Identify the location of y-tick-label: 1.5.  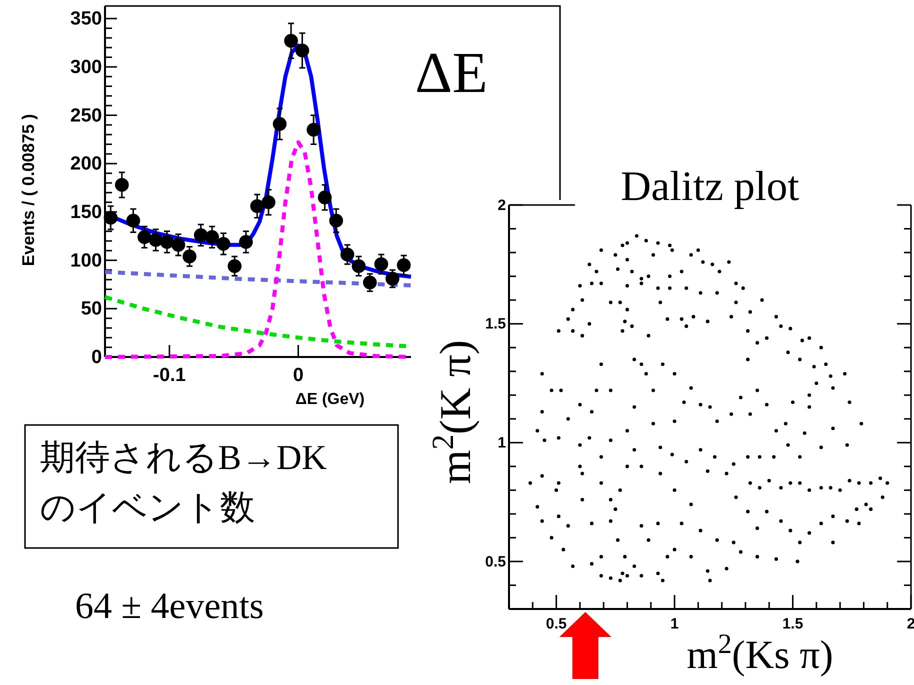
(495, 324).